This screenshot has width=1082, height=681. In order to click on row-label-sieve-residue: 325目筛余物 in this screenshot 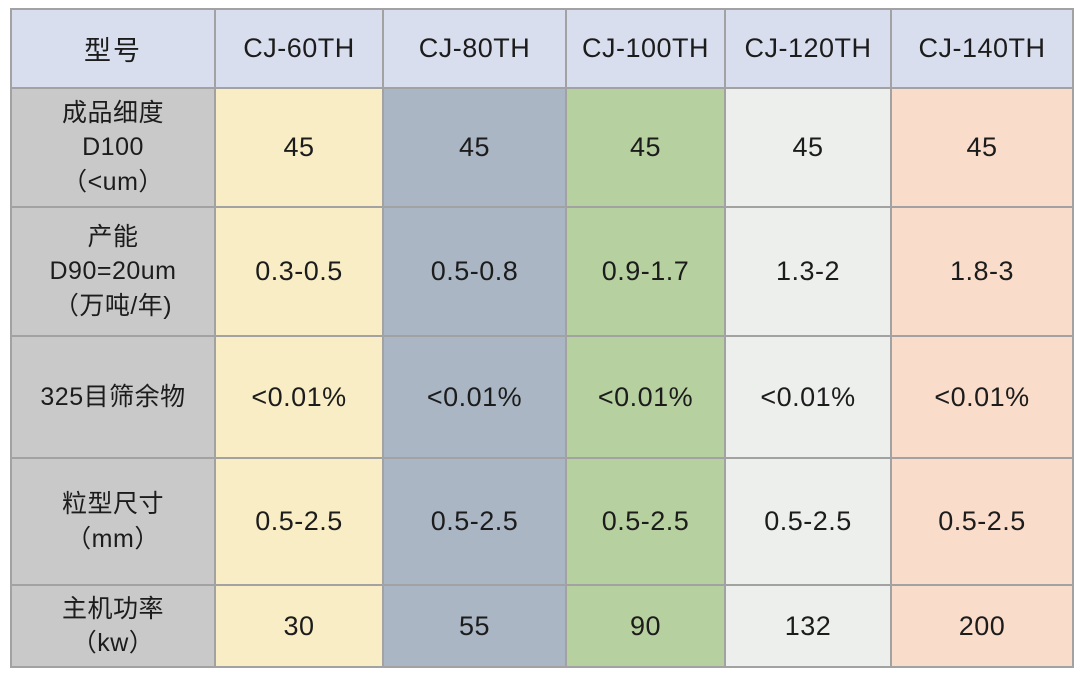, I will do `click(113, 397)`.